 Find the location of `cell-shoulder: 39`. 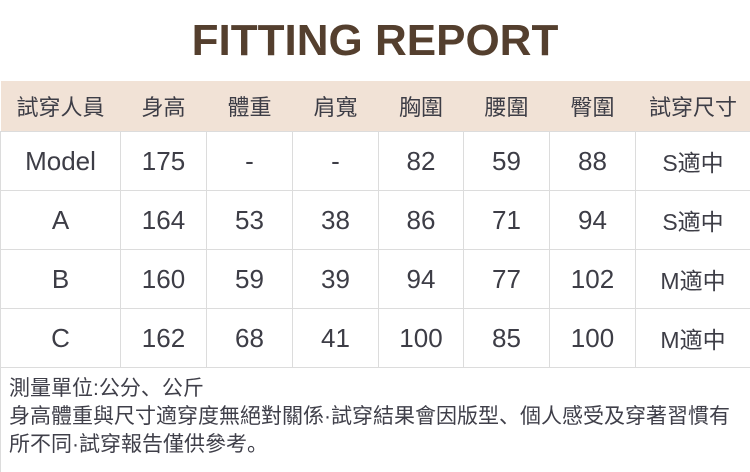

cell-shoulder: 39 is located at coordinates (335, 279).